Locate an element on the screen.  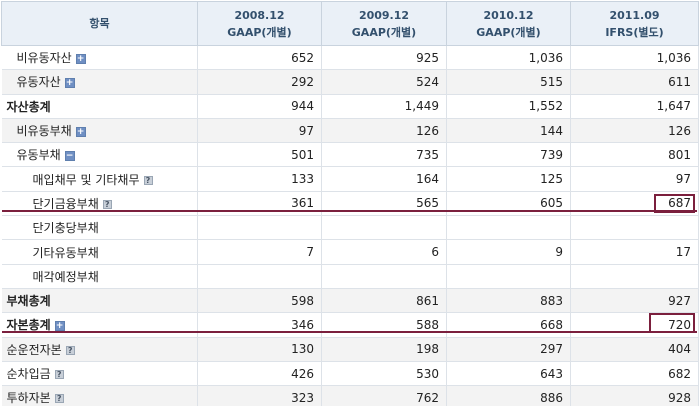
row-label: 순운전자본 is located at coordinates (34, 349).